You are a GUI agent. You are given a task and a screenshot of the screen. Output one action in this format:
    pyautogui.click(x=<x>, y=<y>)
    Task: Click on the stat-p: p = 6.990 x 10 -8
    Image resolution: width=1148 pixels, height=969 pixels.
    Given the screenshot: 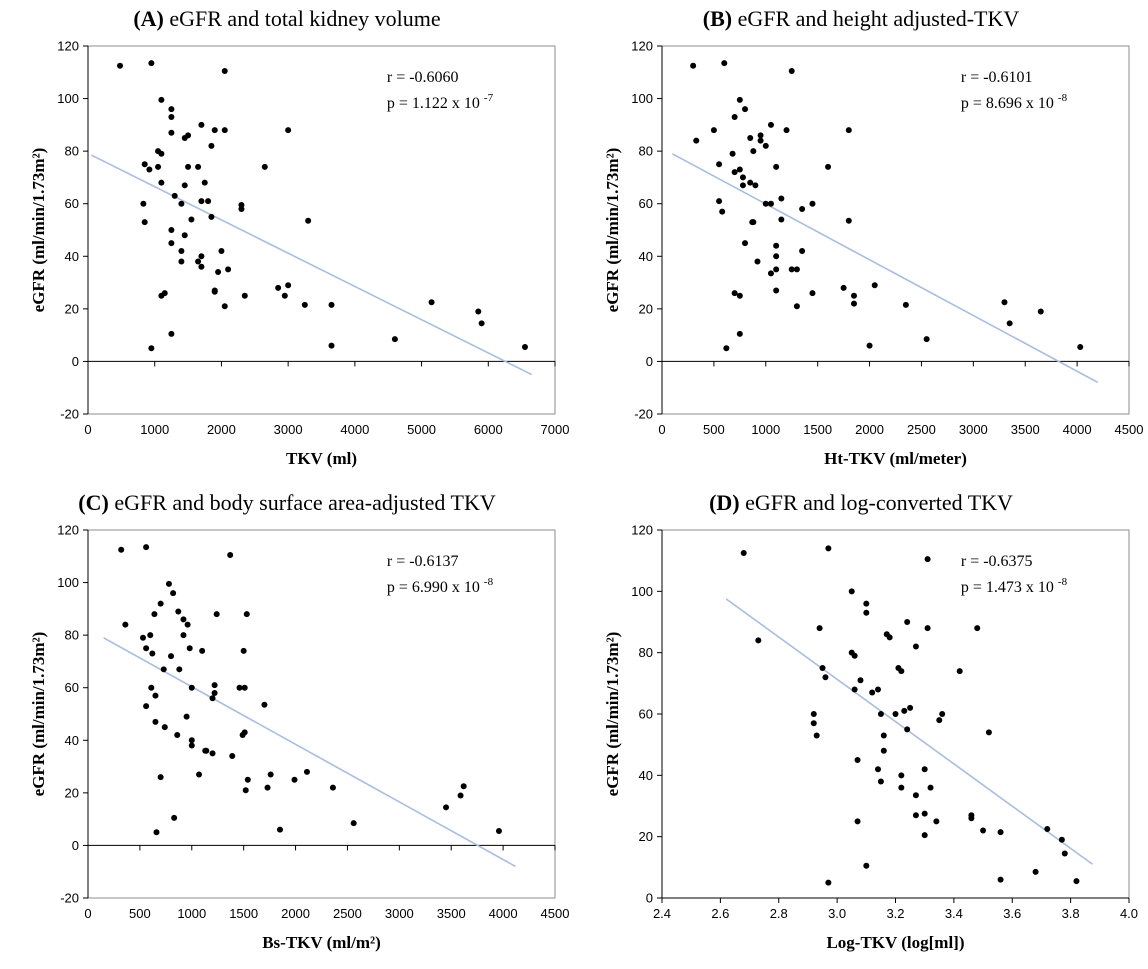 What is the action you would take?
    pyautogui.click(x=440, y=586)
    